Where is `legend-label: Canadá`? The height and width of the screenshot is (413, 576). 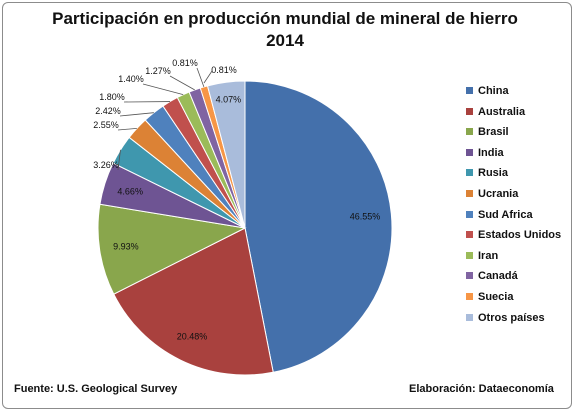
legend-label: Canadá is located at coordinates (498, 276).